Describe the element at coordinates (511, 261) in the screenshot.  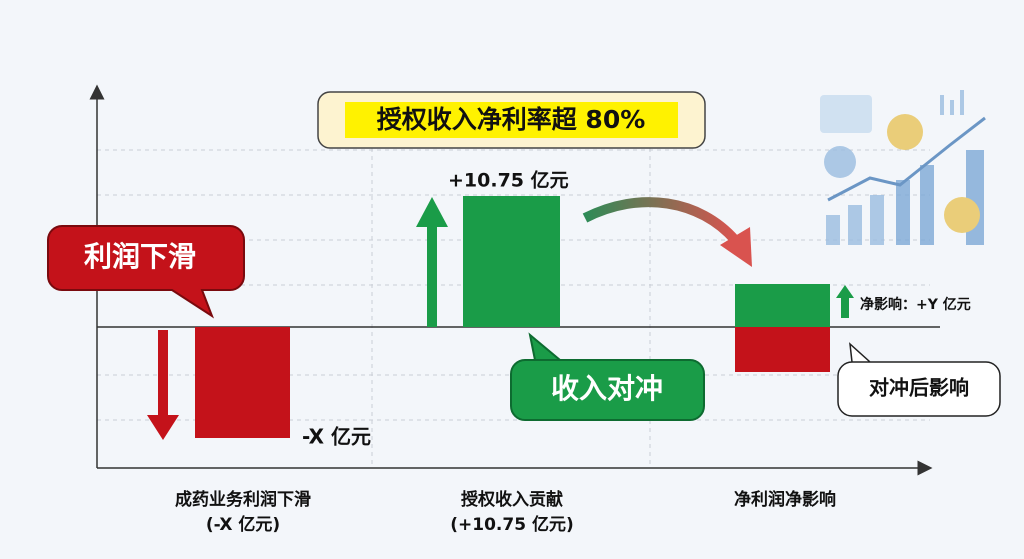
I see `contribution-bar` at that location.